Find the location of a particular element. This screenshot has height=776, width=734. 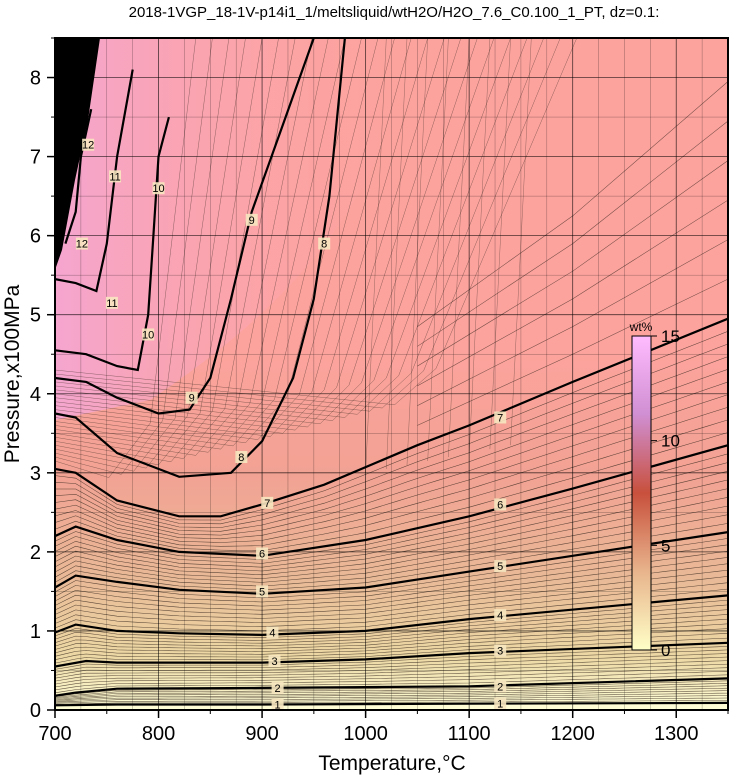

contour-label-11: 11 is located at coordinates (115, 176).